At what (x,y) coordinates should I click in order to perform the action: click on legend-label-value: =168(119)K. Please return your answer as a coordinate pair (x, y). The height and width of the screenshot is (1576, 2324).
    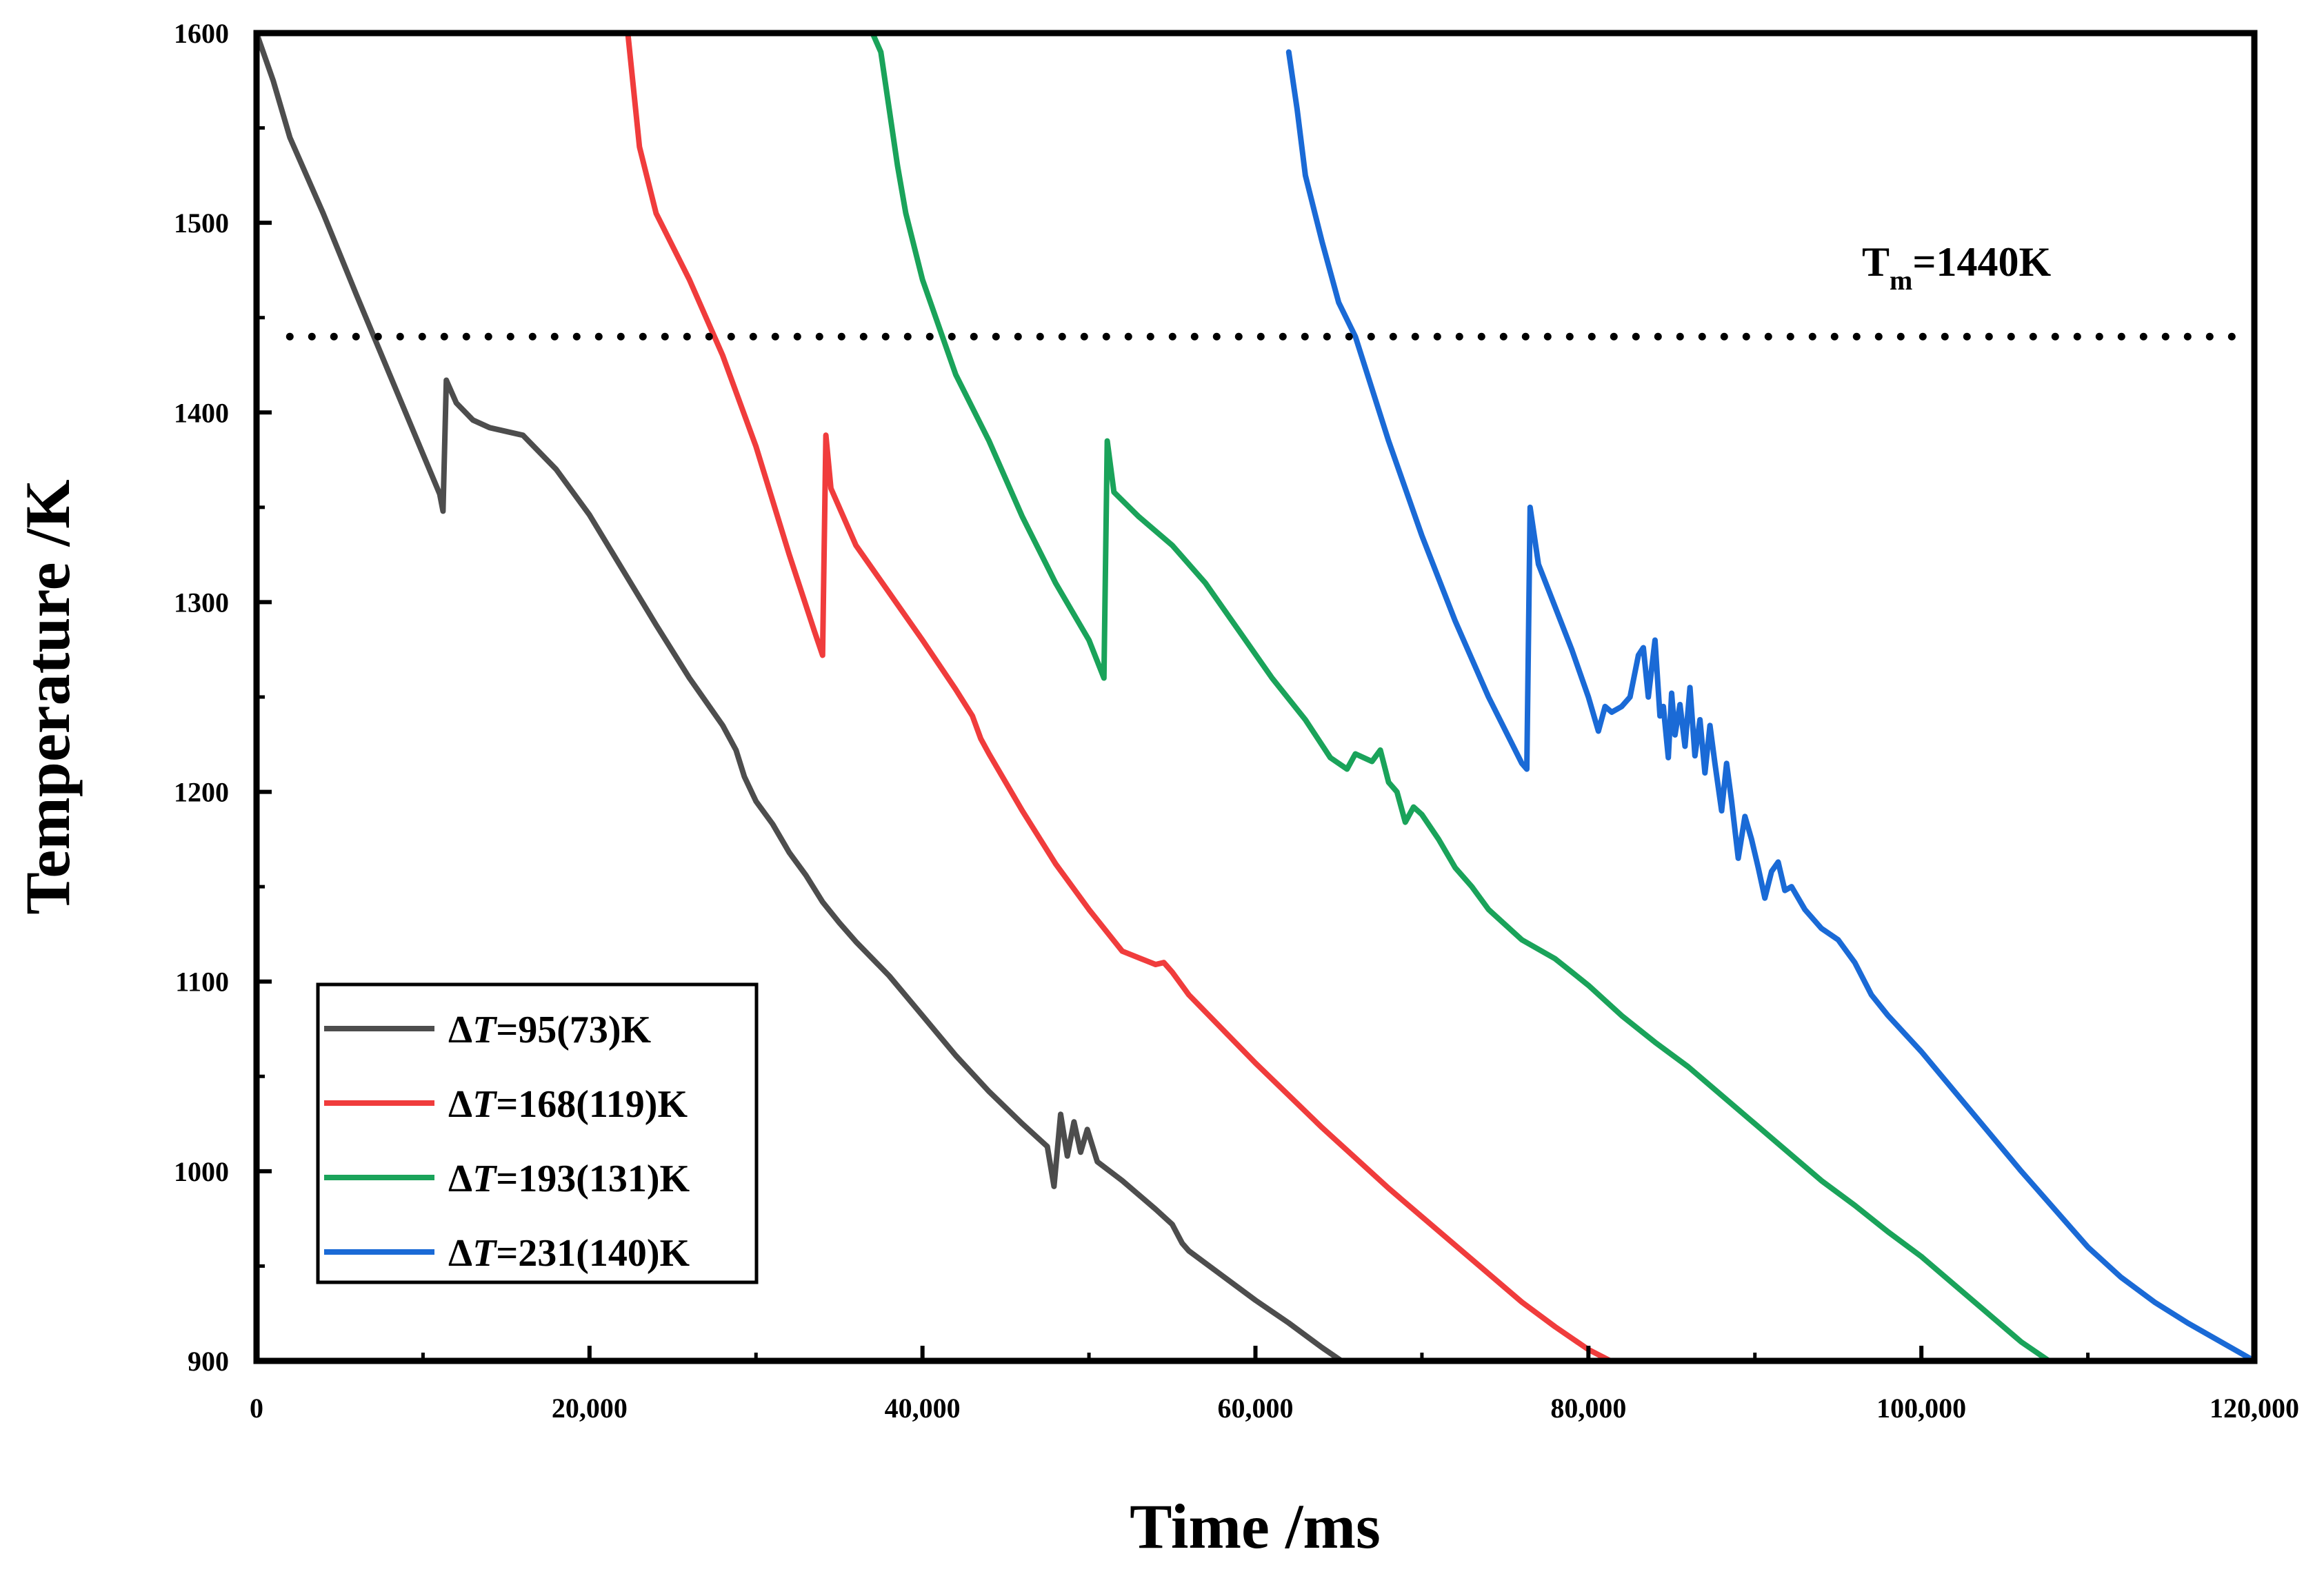
    Looking at the image, I should click on (592, 1104).